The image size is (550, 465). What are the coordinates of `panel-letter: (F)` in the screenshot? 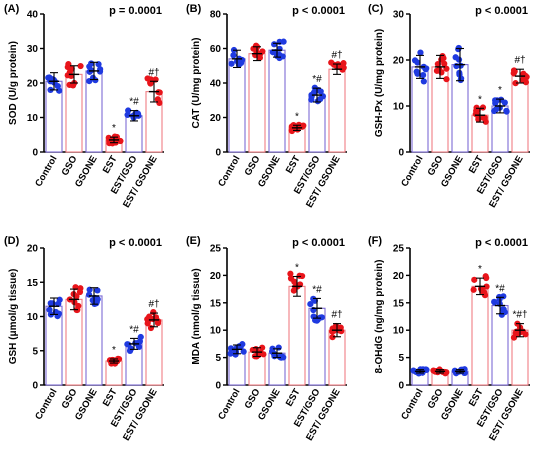 It's located at (375, 241).